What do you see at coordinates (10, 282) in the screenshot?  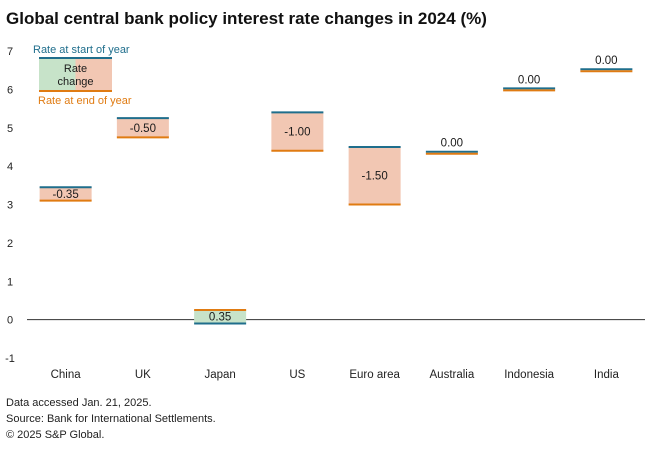 I see `y-tick-label: 1` at bounding box center [10, 282].